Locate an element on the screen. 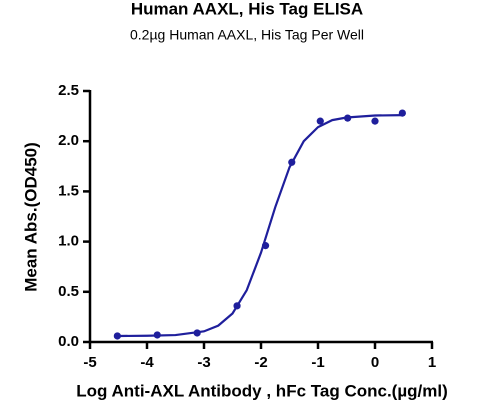 The image size is (495, 400). x-tick-label: -3 is located at coordinates (203, 362).